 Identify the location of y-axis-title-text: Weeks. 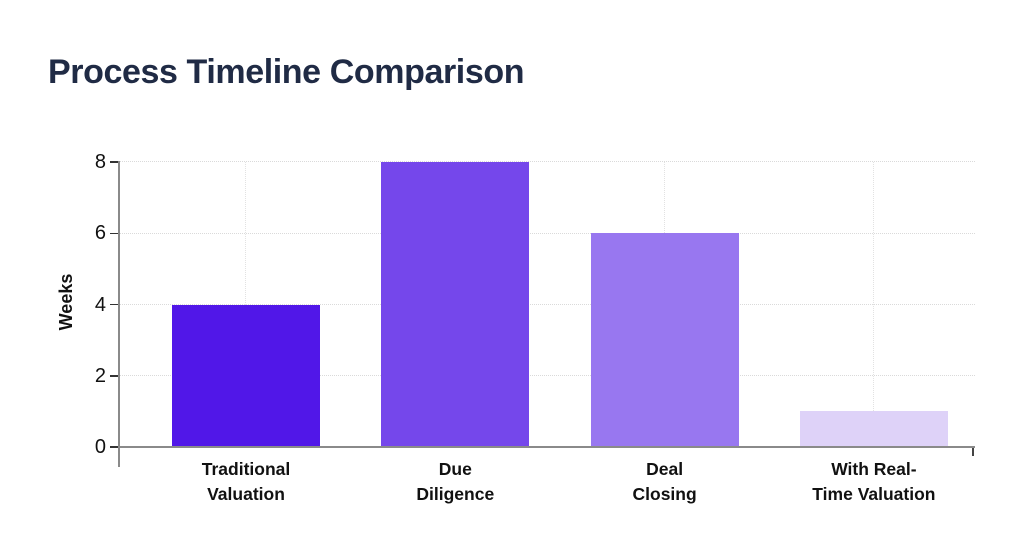
(66, 302).